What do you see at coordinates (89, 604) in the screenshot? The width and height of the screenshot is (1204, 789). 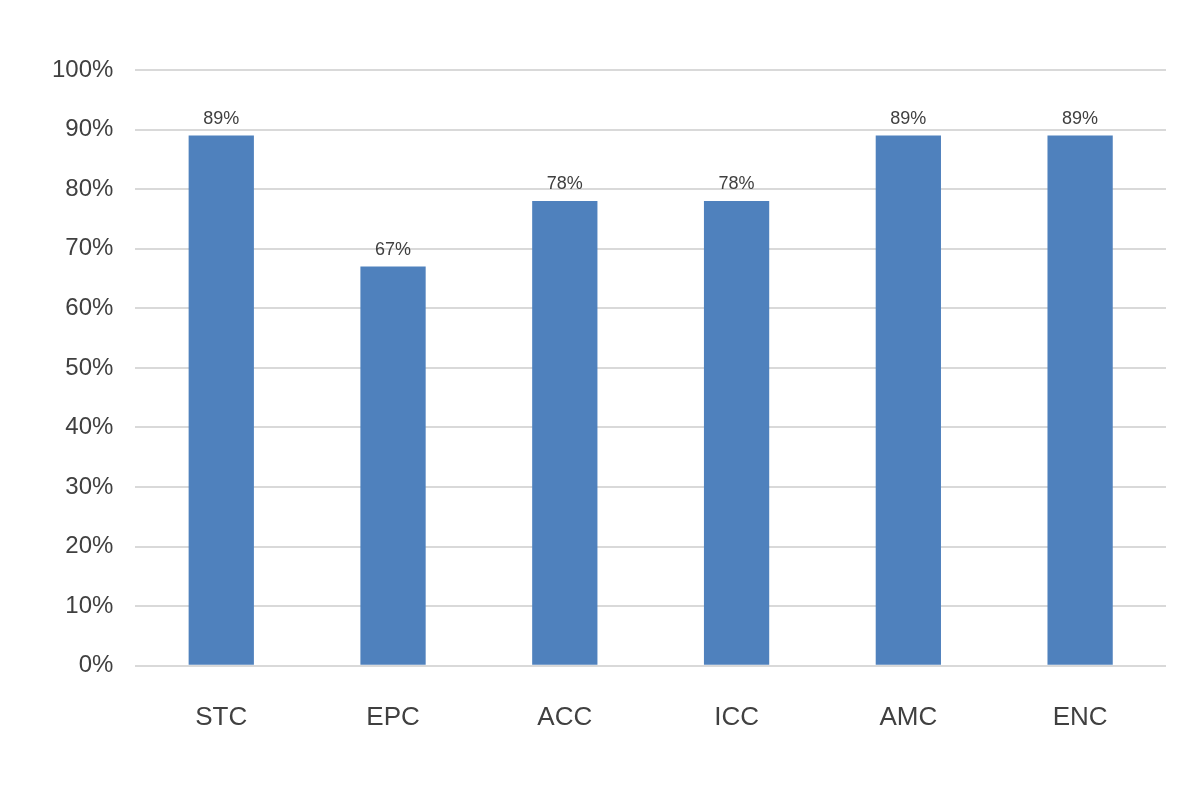 I see `y-tick-label: 10%` at bounding box center [89, 604].